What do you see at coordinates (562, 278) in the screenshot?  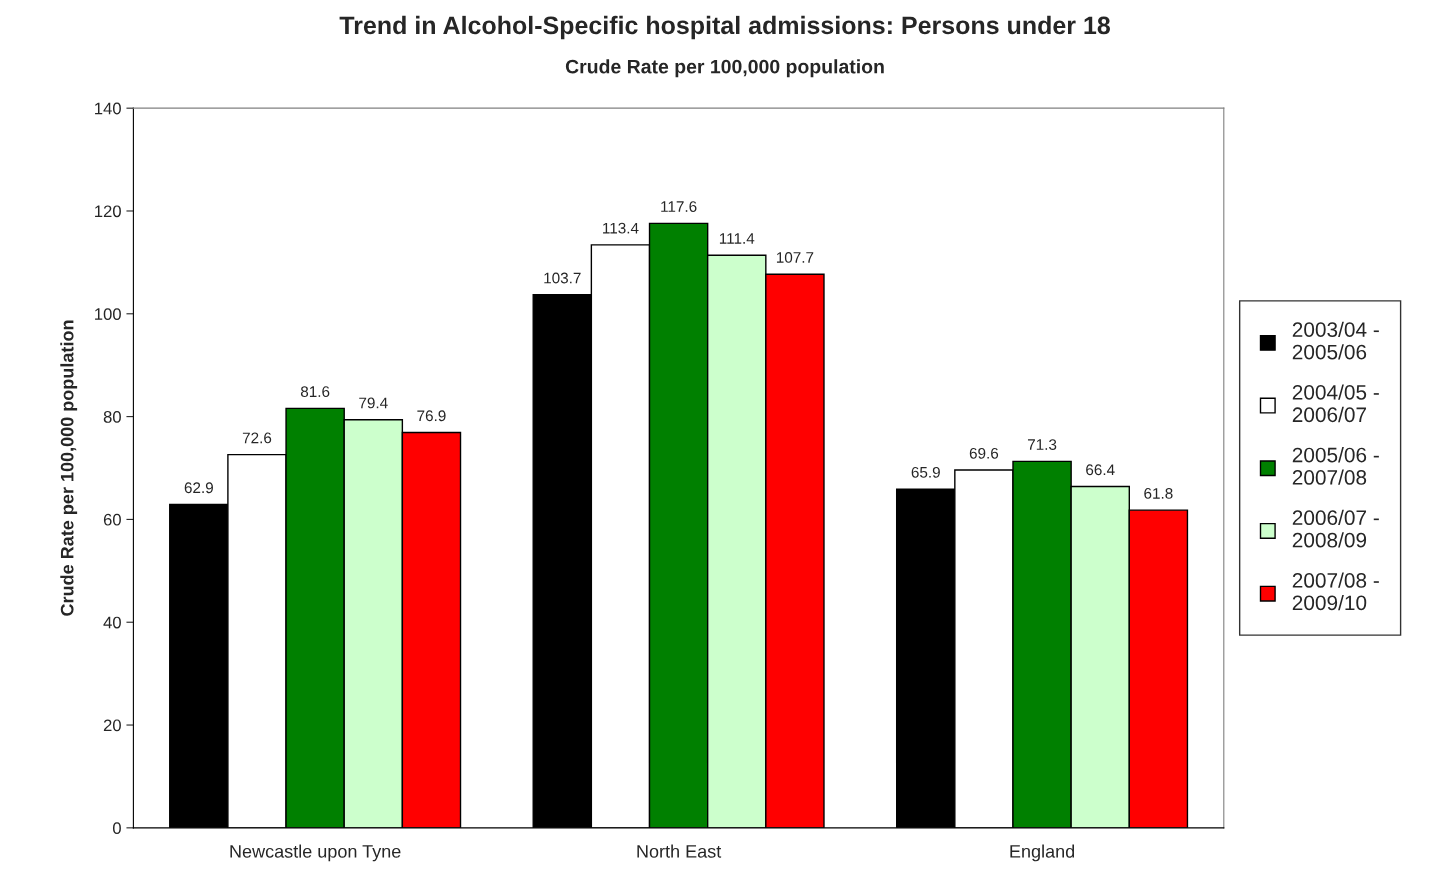 I see `data-label: 103.7` at bounding box center [562, 278].